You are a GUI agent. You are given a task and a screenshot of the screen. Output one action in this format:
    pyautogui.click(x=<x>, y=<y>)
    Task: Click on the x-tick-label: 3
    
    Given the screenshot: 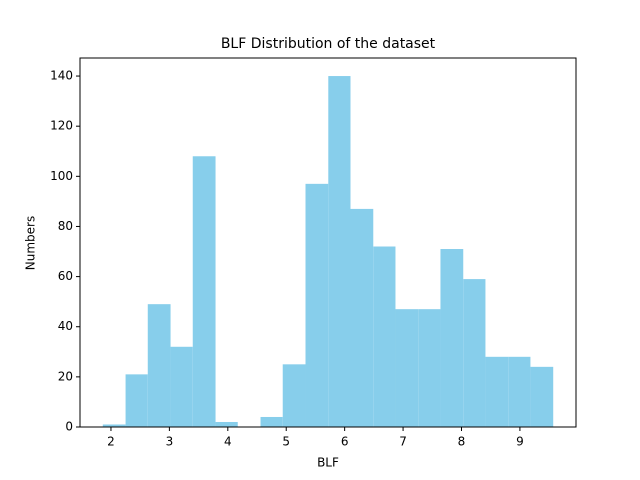 What is the action you would take?
    pyautogui.click(x=170, y=442)
    